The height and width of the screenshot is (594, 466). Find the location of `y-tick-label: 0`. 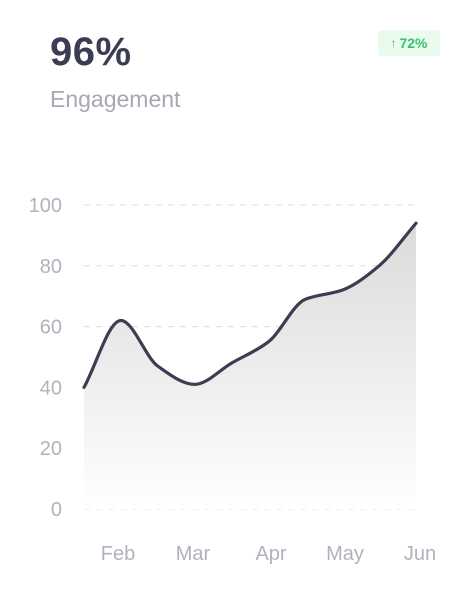

y-tick-label: 0 is located at coordinates (56, 510).